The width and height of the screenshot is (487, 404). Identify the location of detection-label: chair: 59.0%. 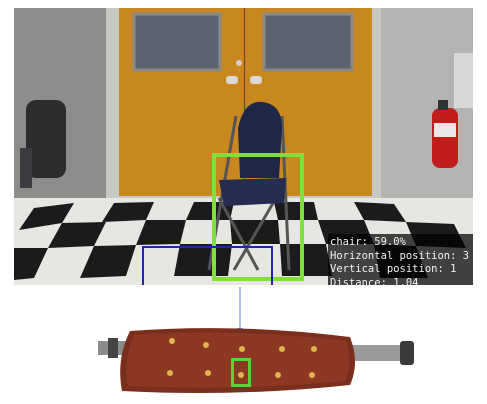
(368, 242).